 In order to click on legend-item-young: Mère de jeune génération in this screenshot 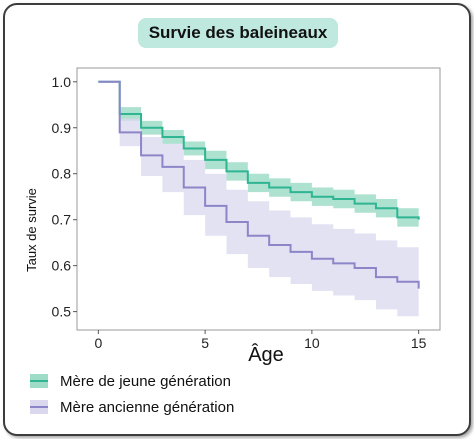, I will do `click(132, 381)`.